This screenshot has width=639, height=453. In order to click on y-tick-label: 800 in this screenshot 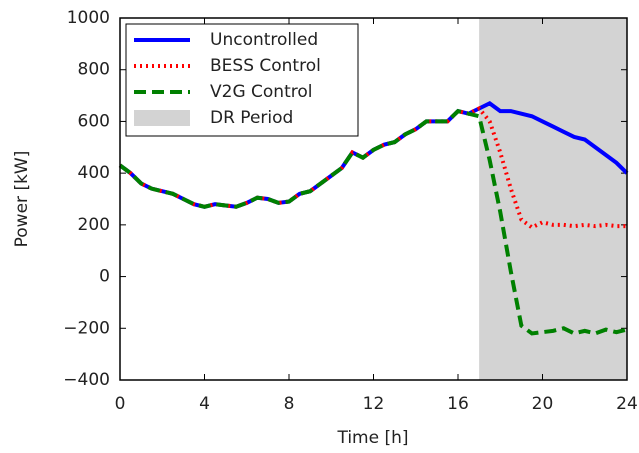, I will do `click(94, 70)`.